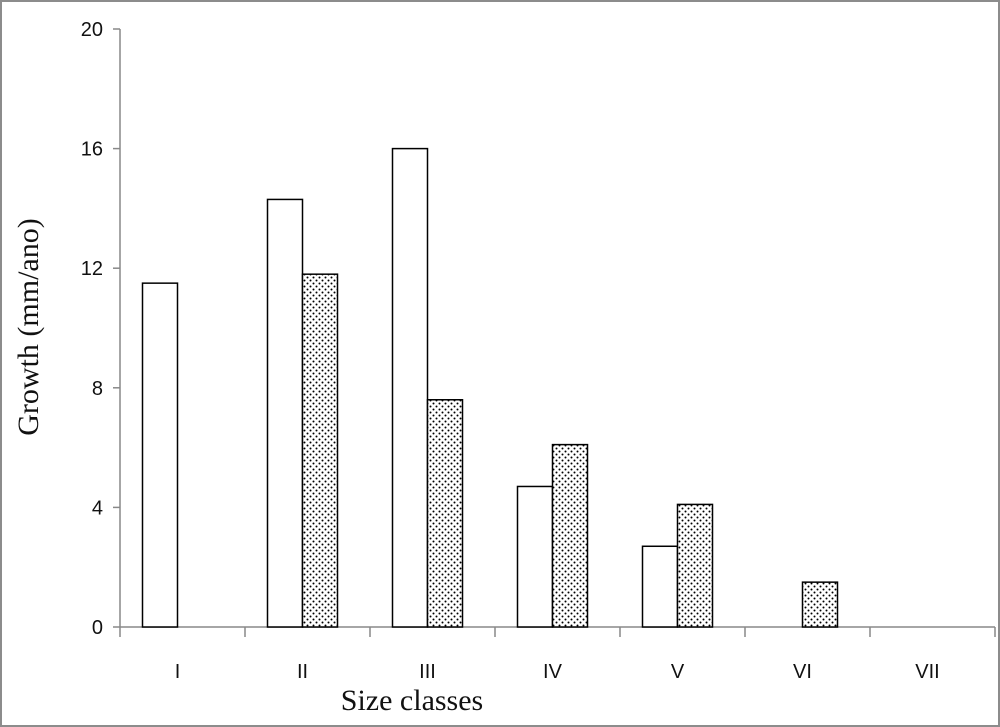  I want to click on x-axis-title: Size classes, so click(412, 700).